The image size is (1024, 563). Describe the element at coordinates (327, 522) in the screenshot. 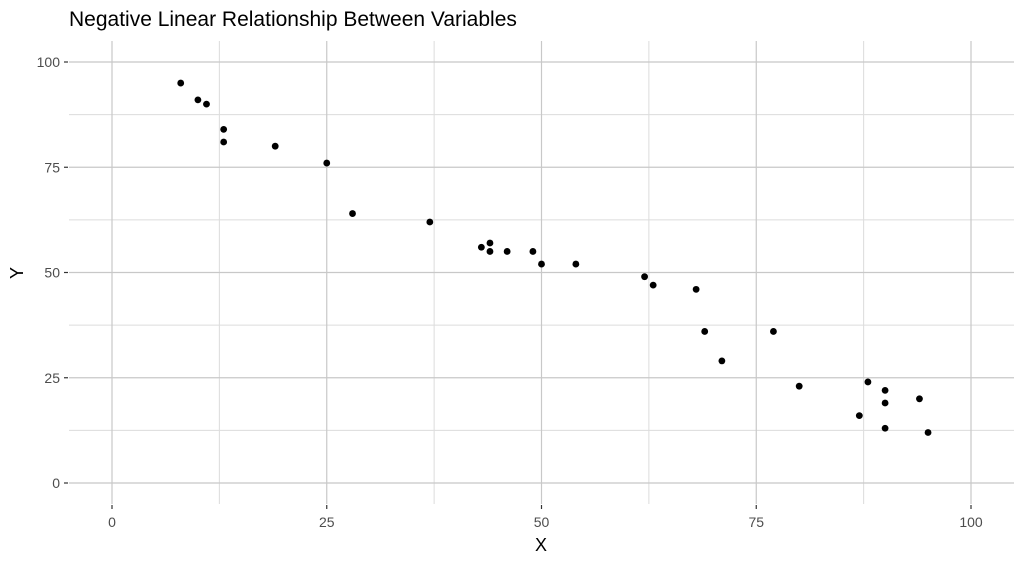

I see `x-tick-label: 25` at that location.